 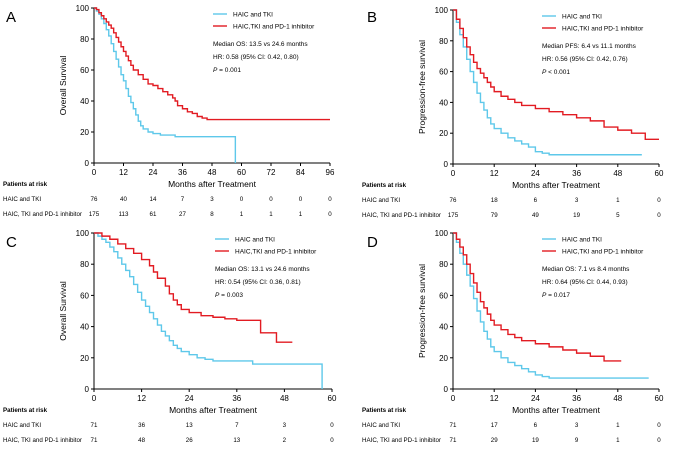 I want to click on x-tick-label: 84, so click(x=300, y=172).